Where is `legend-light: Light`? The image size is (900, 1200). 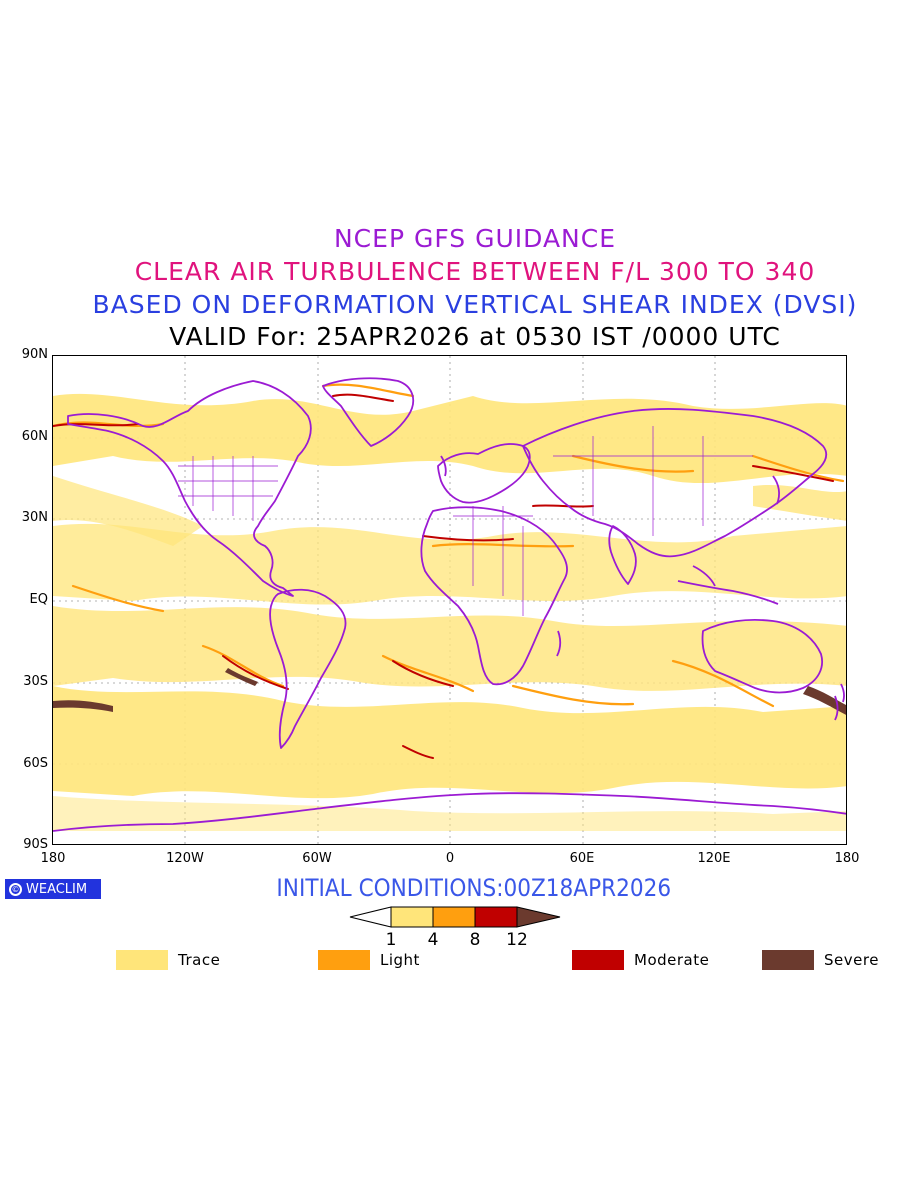 legend-light: Light is located at coordinates (369, 960).